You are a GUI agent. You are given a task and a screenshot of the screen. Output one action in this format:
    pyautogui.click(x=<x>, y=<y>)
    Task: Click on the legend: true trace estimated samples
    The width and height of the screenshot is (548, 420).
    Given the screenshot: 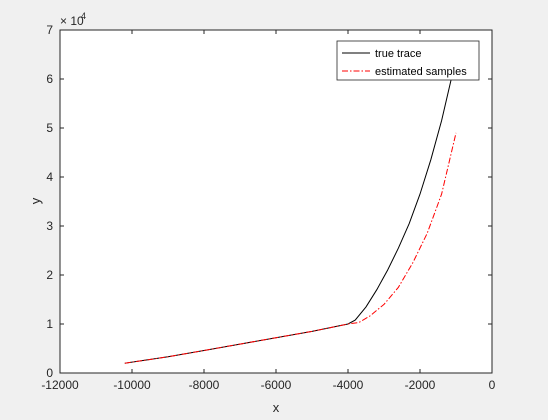 What is the action you would take?
    pyautogui.click(x=408, y=60)
    